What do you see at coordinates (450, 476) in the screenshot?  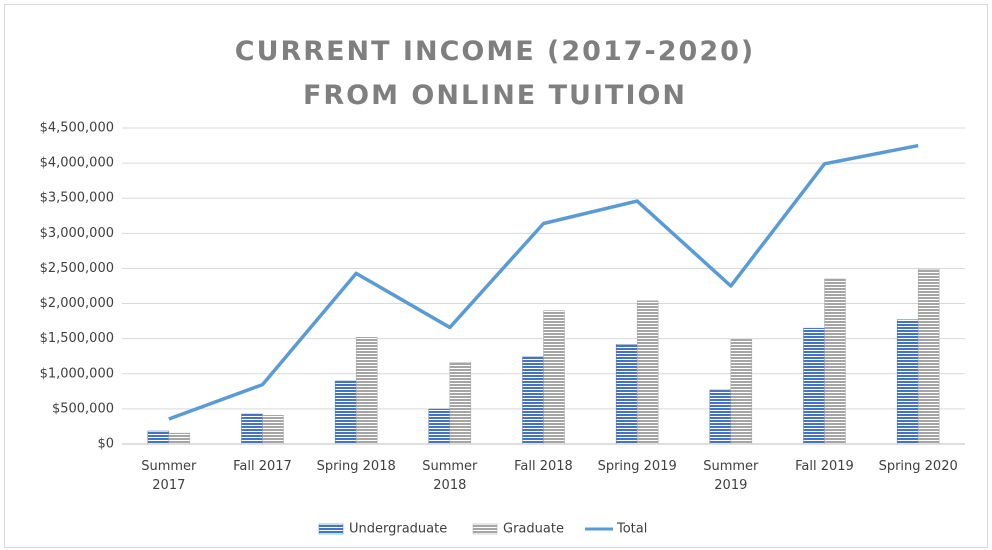 I see `x-tick-label: Summer 2018` at bounding box center [450, 476].